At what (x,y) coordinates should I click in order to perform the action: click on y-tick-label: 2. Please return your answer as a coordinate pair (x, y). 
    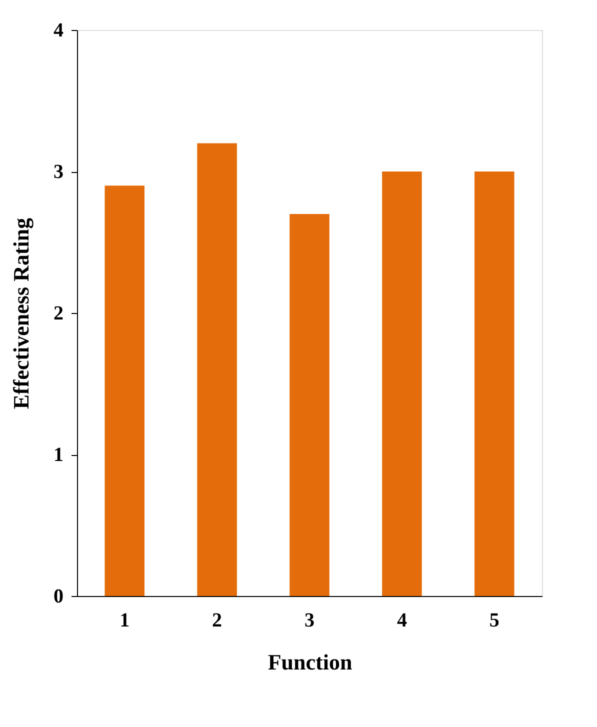
    Looking at the image, I should click on (59, 313).